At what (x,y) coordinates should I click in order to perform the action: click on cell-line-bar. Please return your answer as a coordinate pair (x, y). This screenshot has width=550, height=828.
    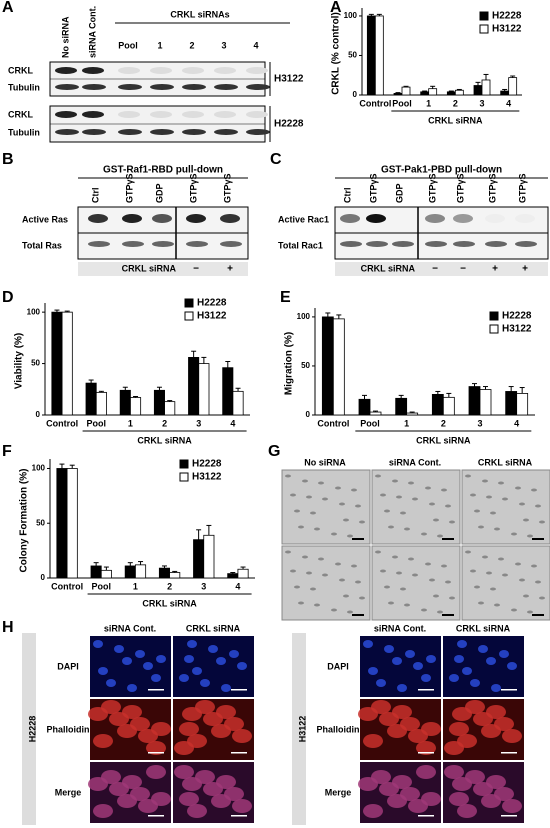
    Looking at the image, I should click on (299, 729).